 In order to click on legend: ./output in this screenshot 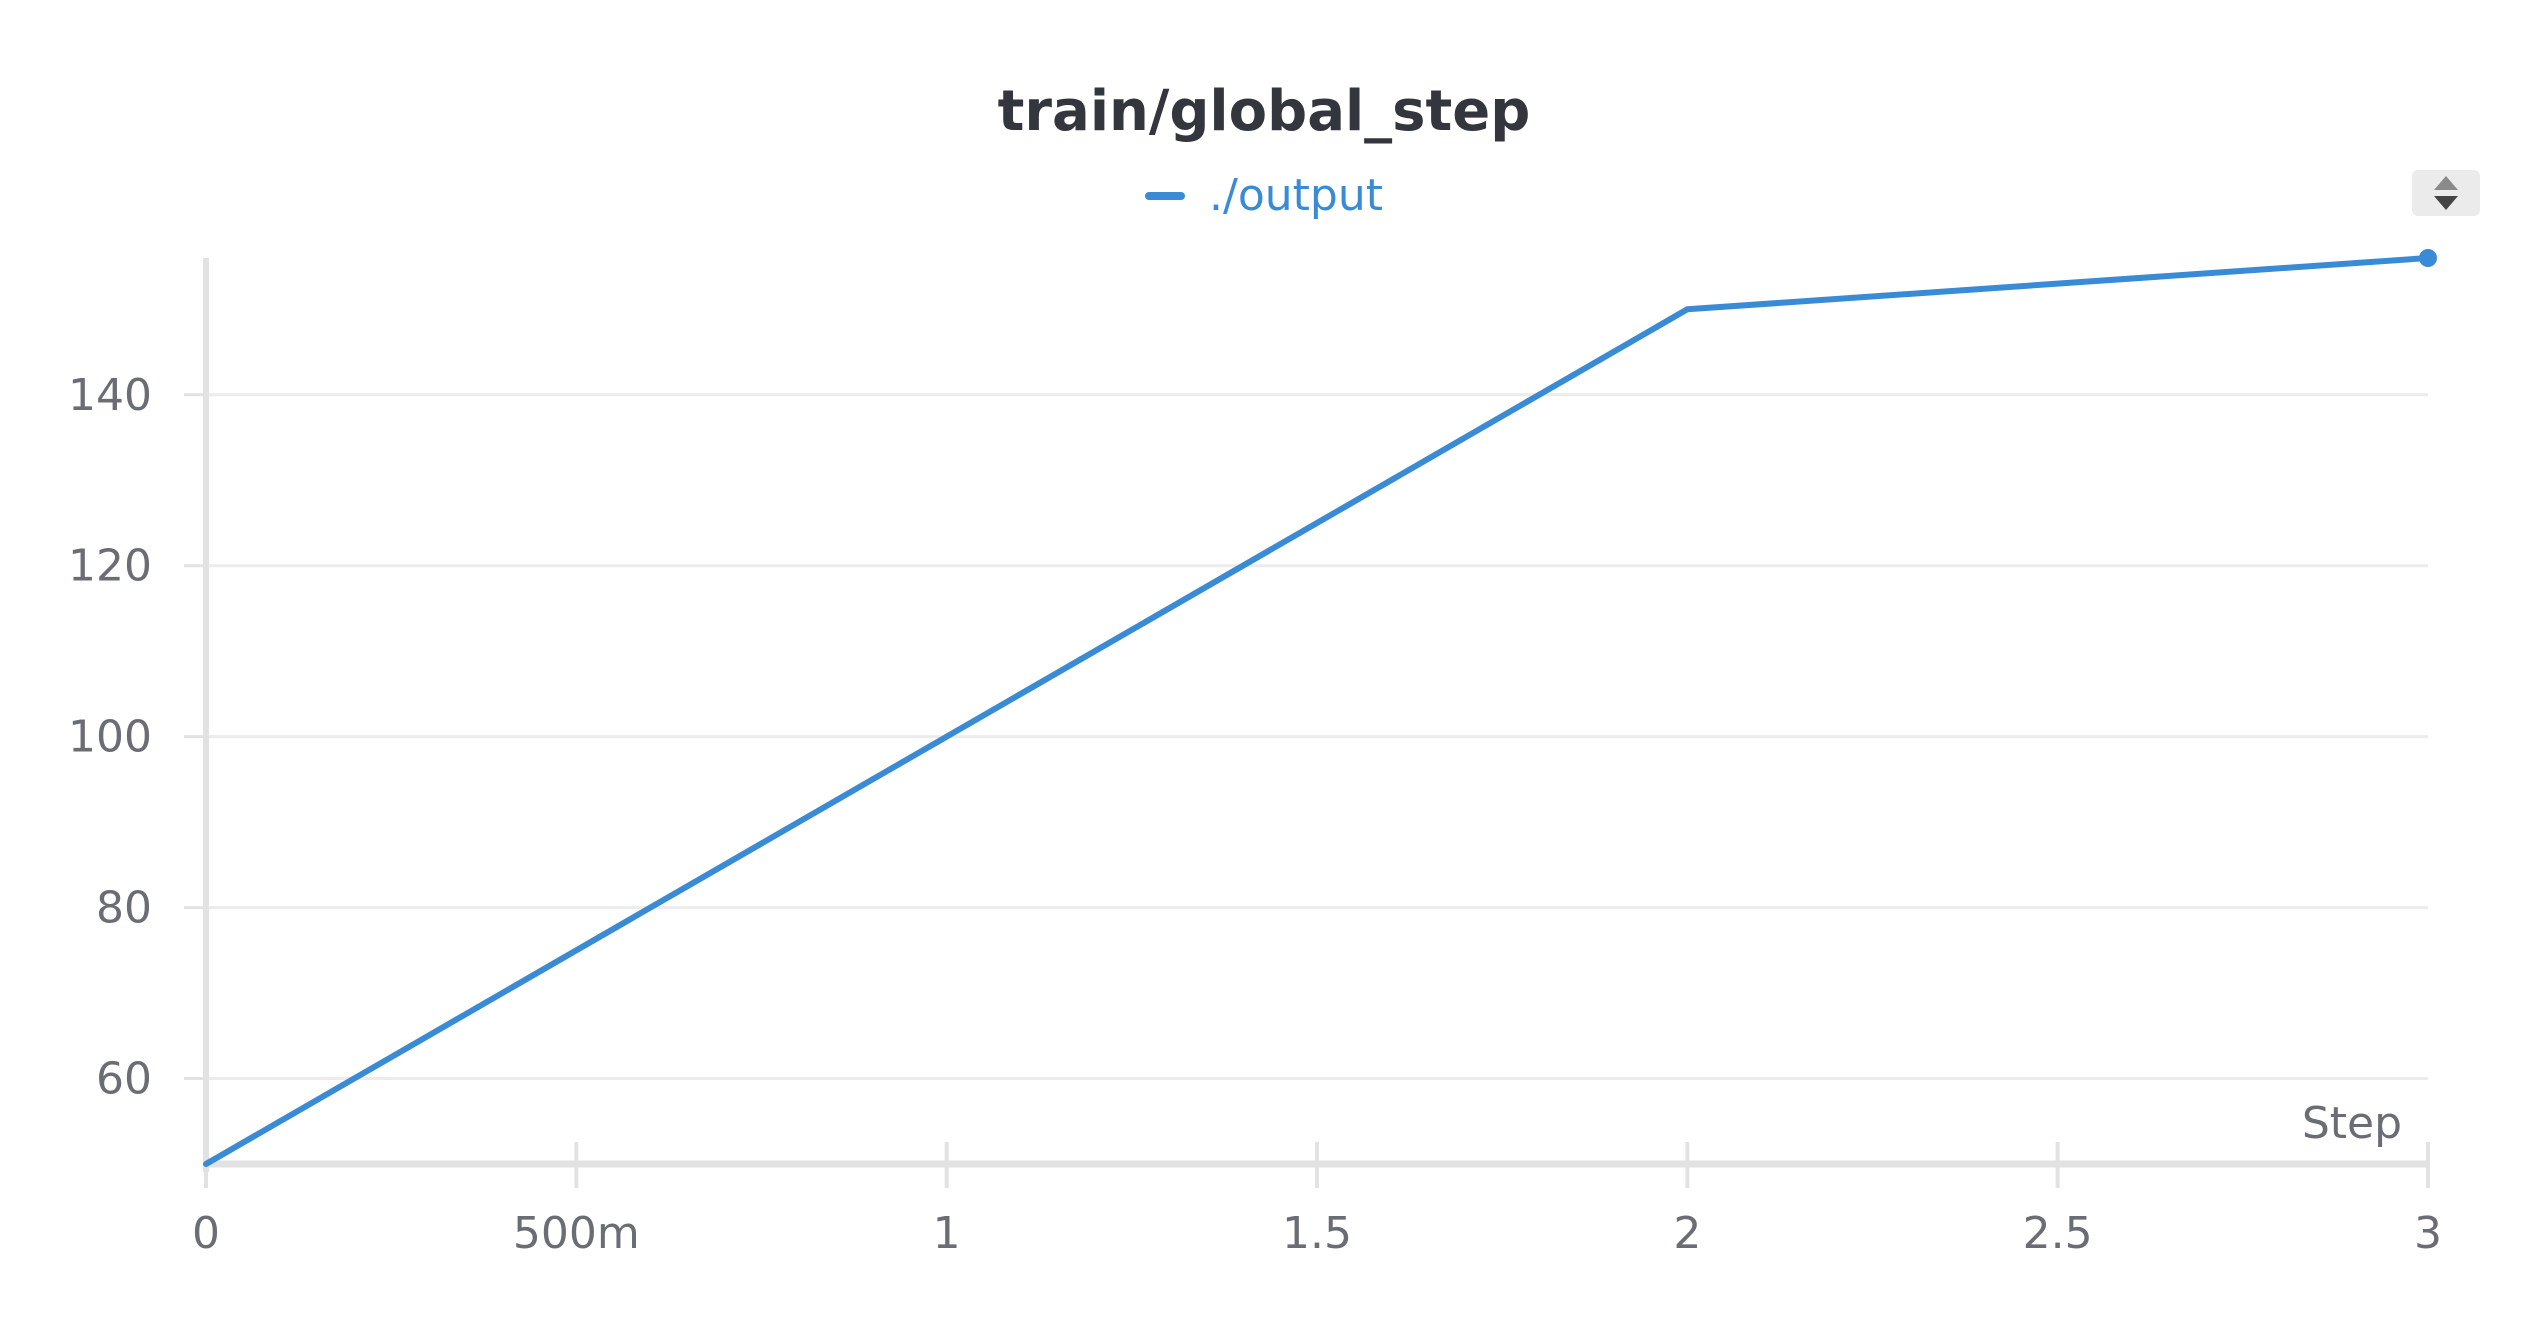, I will do `click(1264, 196)`.